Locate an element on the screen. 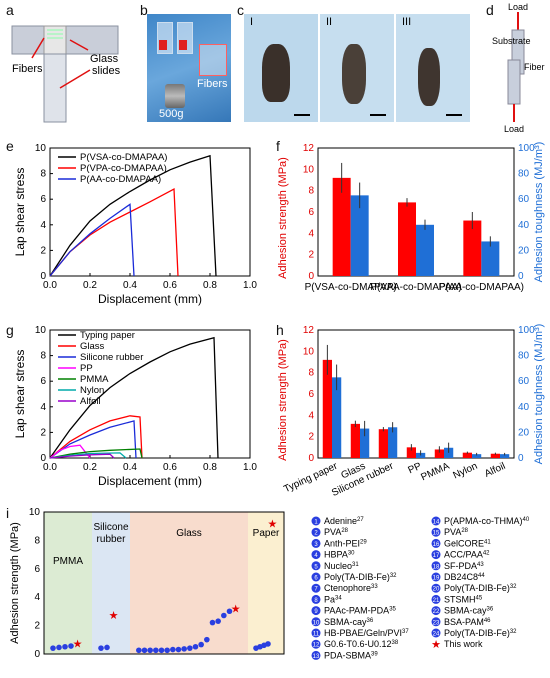  insect is located at coordinates (276, 73).